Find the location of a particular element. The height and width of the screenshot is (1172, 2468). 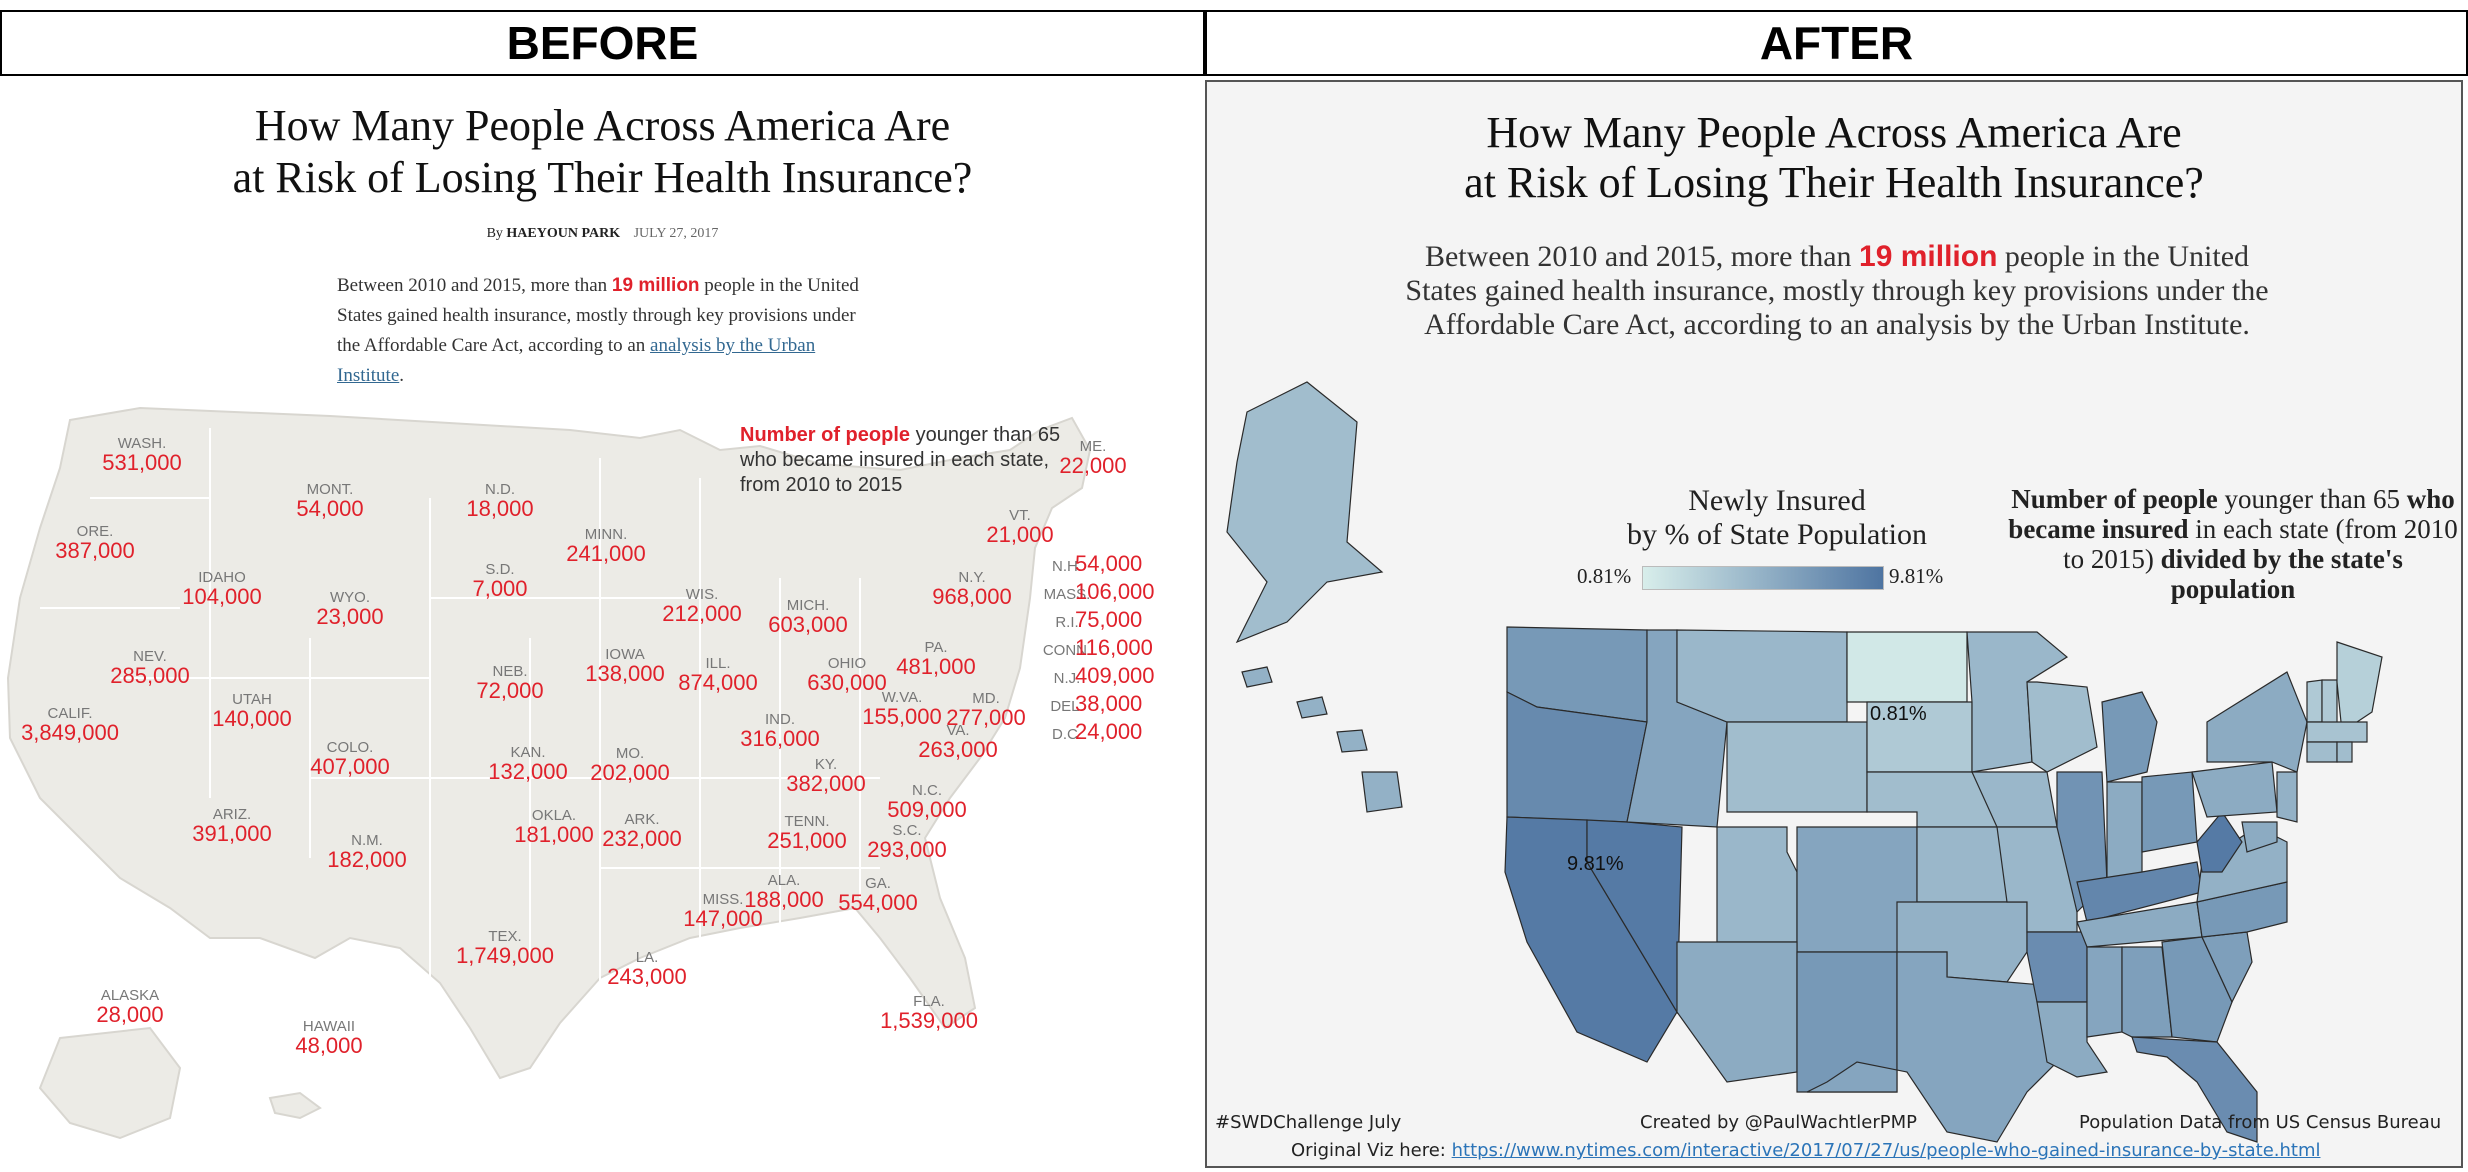

state-label-31: GA.554,000 is located at coordinates (878, 895).